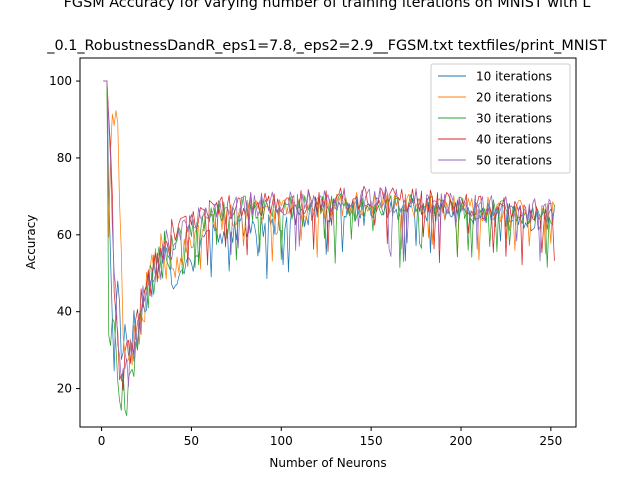  I want to click on x-tick-label: 150, so click(371, 441).